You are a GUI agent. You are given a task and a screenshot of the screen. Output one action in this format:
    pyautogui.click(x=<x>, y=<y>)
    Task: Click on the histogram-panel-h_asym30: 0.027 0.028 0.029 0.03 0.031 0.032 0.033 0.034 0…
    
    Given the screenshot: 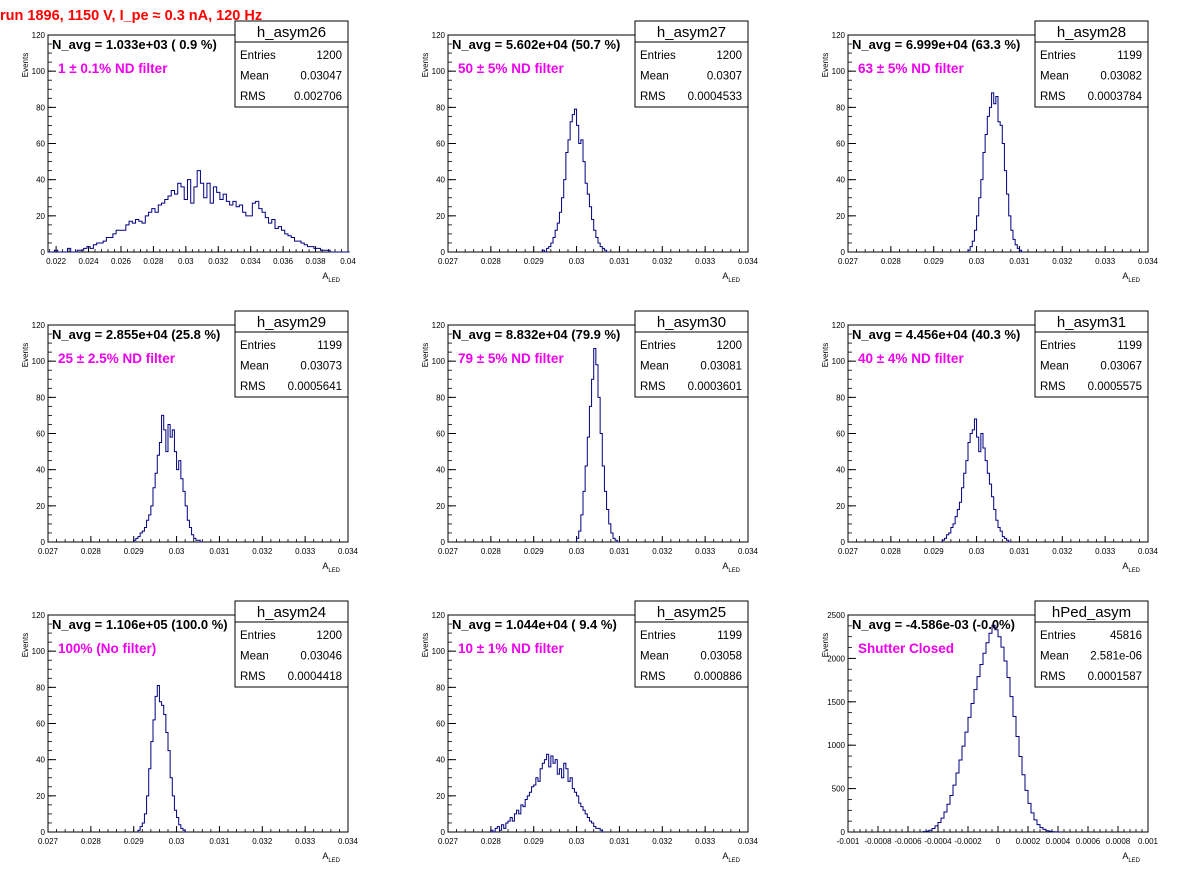 What is the action you would take?
    pyautogui.click(x=590, y=442)
    